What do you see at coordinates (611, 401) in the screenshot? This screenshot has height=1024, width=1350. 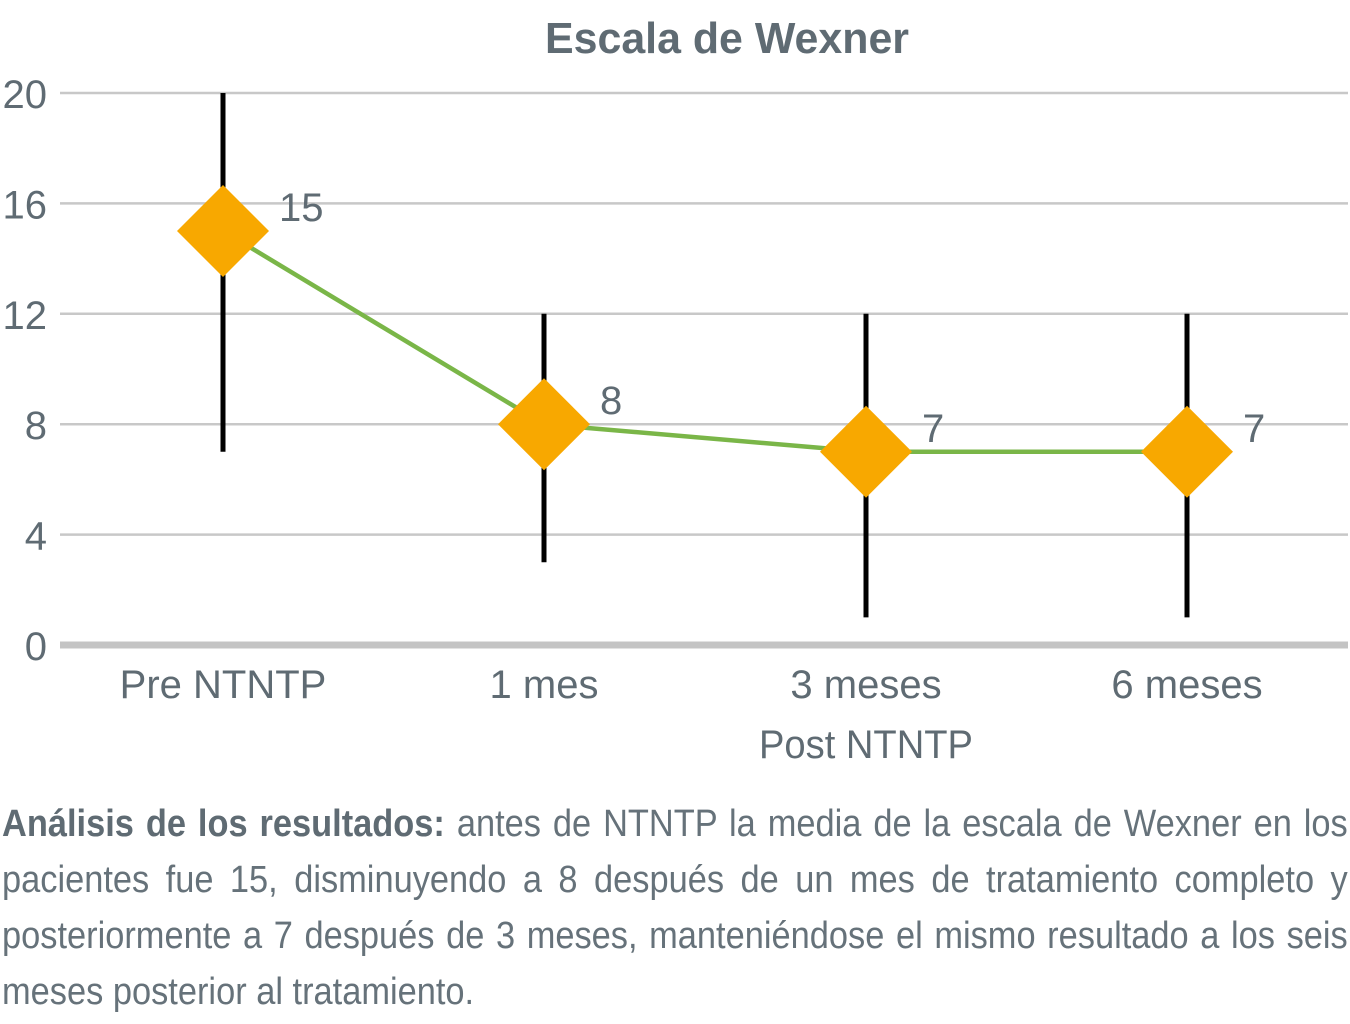 I see `data-label-2: 8` at bounding box center [611, 401].